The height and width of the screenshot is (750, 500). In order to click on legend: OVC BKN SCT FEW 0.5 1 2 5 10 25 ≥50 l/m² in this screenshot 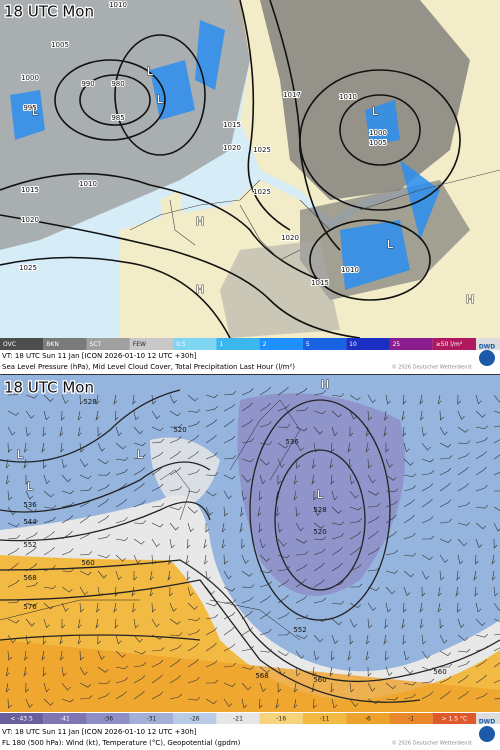, I will do `click(250, 344)`.